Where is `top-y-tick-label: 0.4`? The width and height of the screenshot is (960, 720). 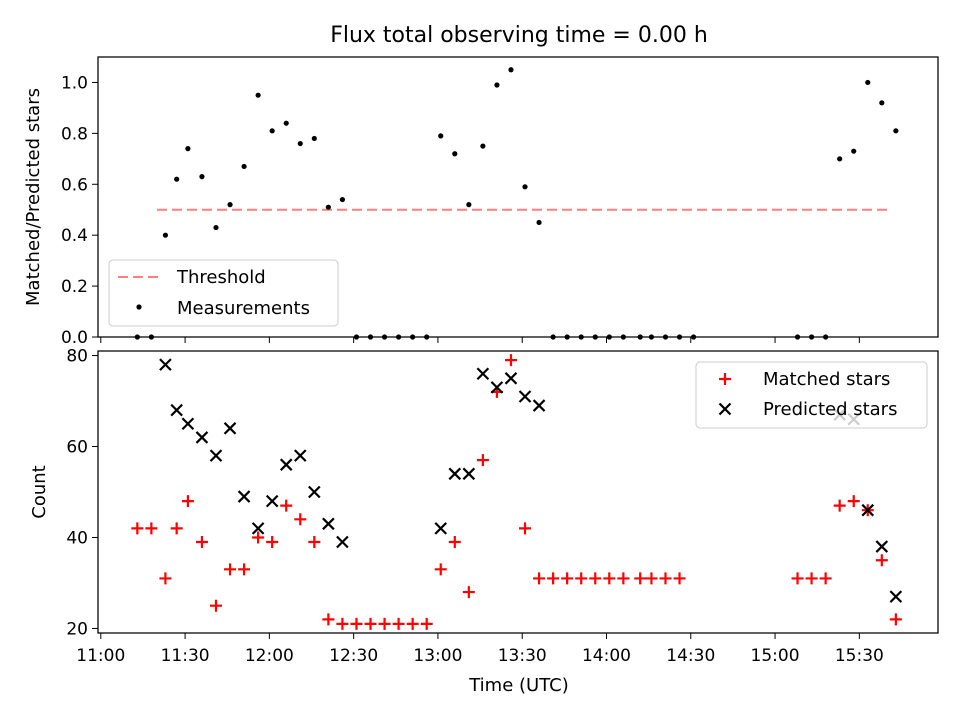 top-y-tick-label: 0.4 is located at coordinates (74, 236).